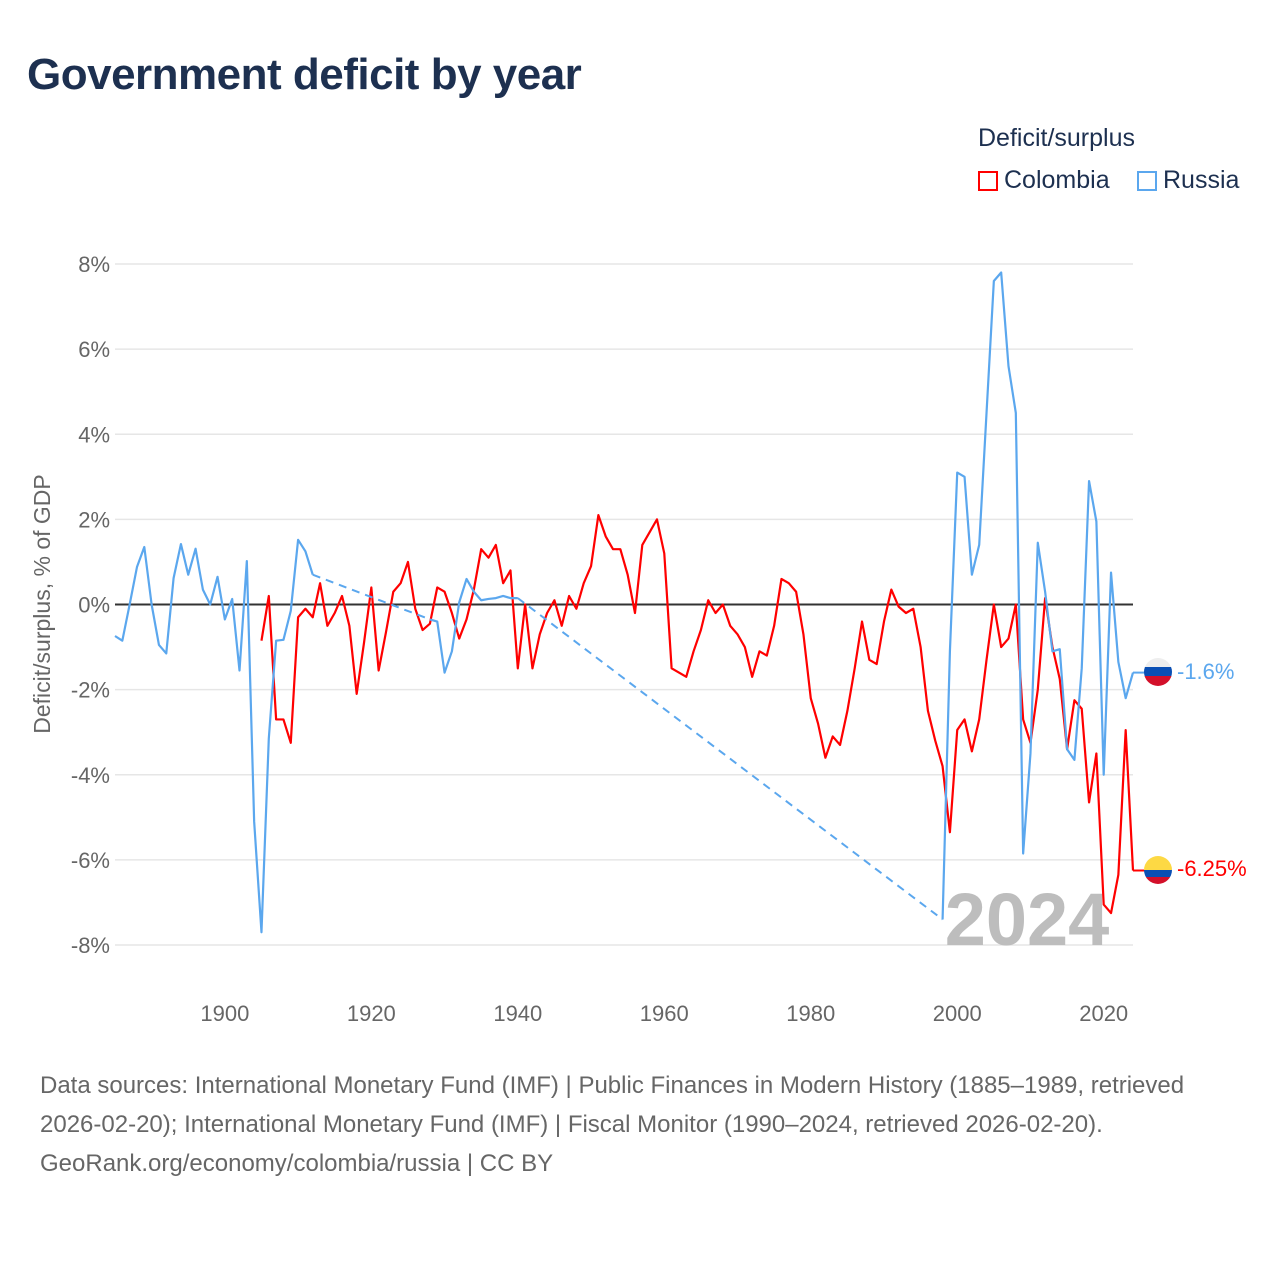 The image size is (1280, 1280). I want to click on y-tick-label: 2%, so click(94, 519).